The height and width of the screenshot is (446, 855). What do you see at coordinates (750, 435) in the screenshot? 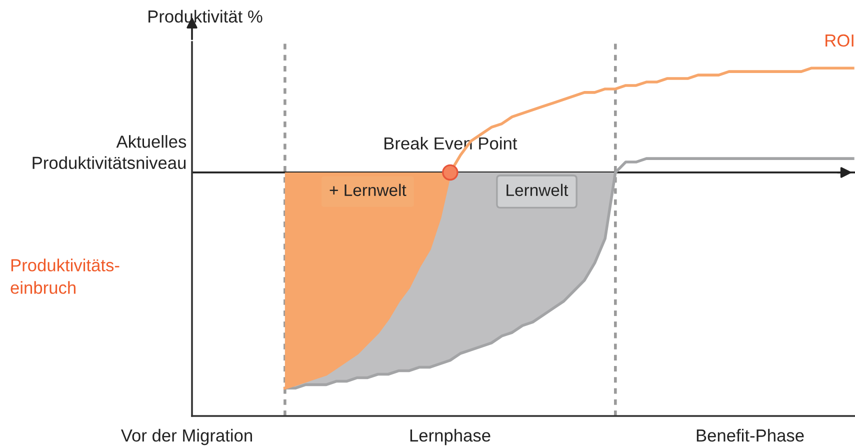
I see `text: Benefit-Phase` at bounding box center [750, 435].